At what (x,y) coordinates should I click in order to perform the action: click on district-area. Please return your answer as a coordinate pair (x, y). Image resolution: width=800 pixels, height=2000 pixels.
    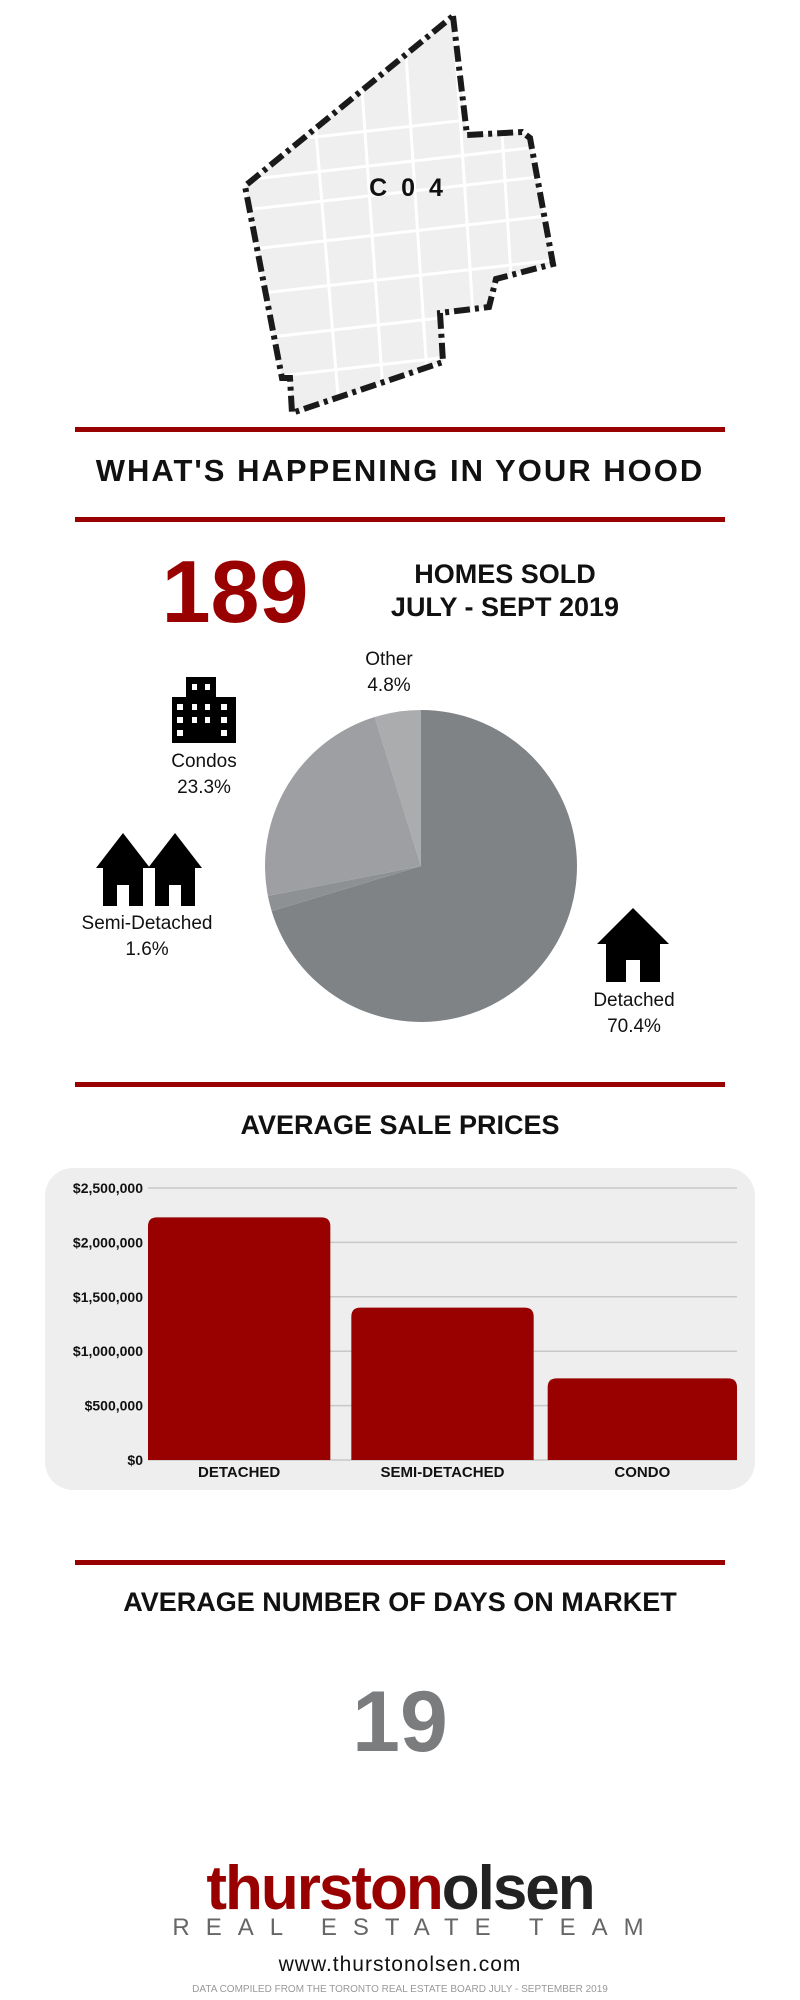
    Looking at the image, I should click on (399, 214).